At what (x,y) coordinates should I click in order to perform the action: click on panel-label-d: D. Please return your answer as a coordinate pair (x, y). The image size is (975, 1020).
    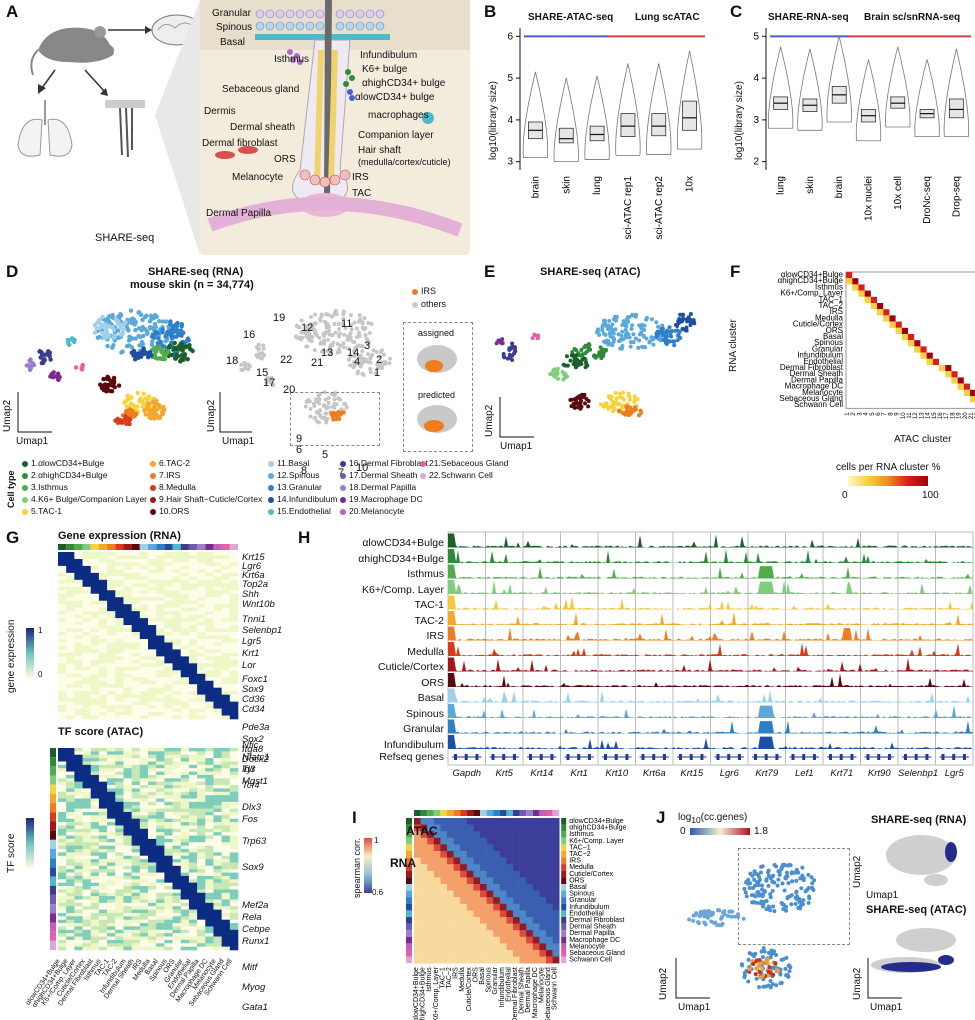
    Looking at the image, I should click on (12, 271).